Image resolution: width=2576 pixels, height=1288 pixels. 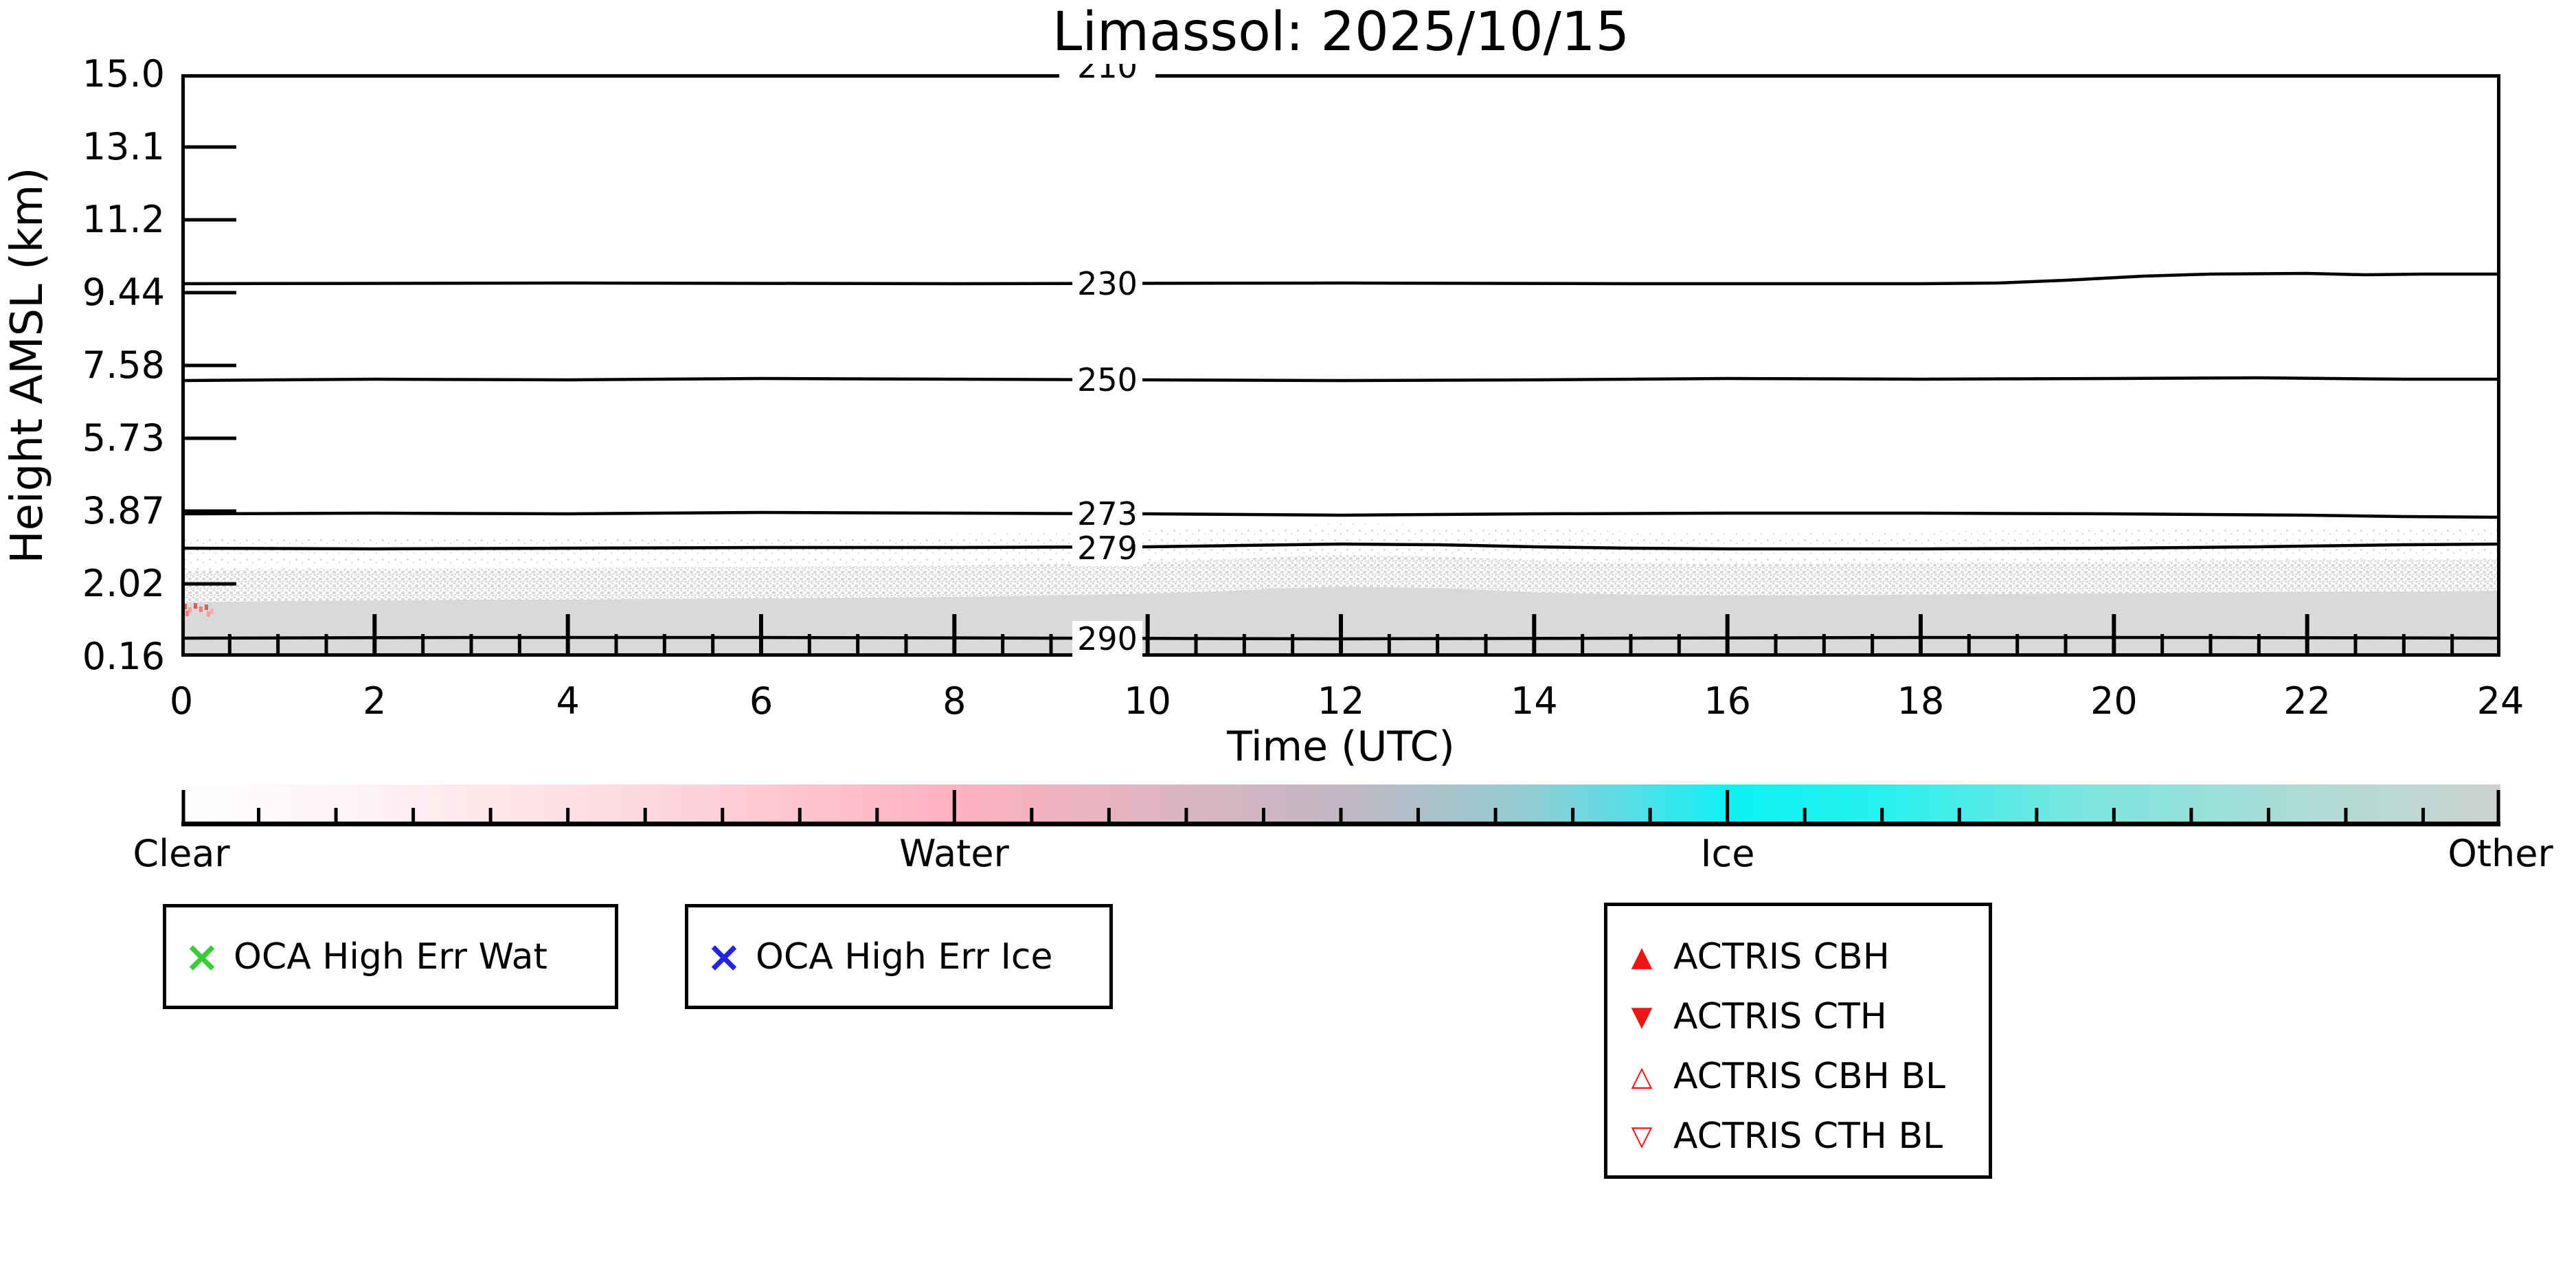 What do you see at coordinates (1921, 701) in the screenshot?
I see `x-tick-label-18: 18` at bounding box center [1921, 701].